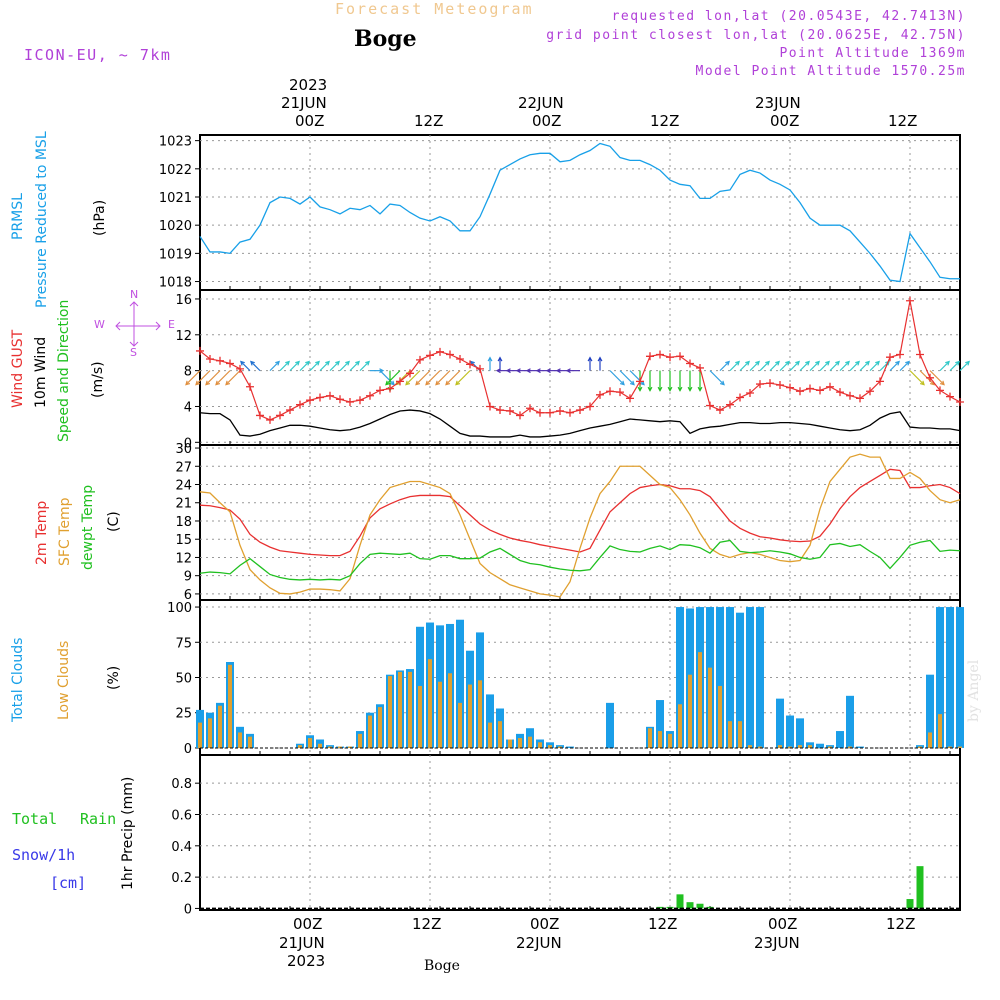 Image resolution: width=1000 pixels, height=1000 pixels. Describe the element at coordinates (901, 924) in the screenshot. I see `bottom-time-12z-23: 12Z` at that location.